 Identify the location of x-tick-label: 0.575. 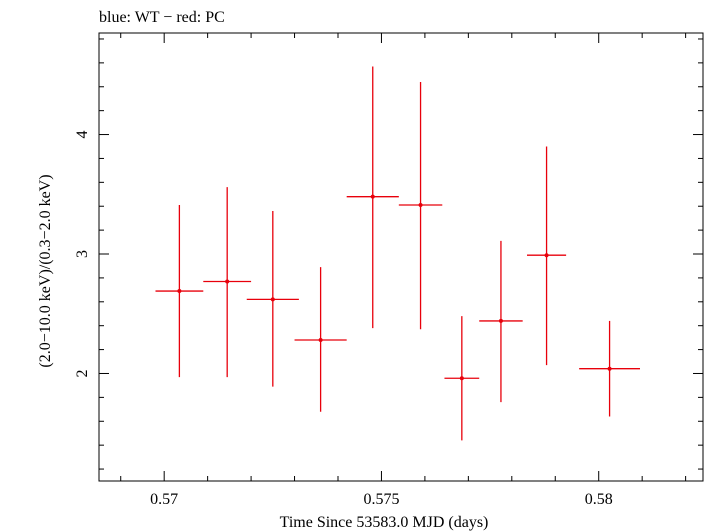
(381, 499).